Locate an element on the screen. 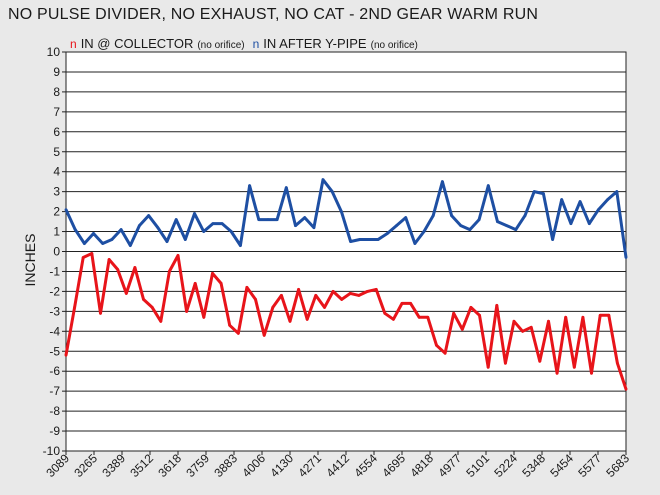  x-tick-label: 3389 is located at coordinates (113, 465).